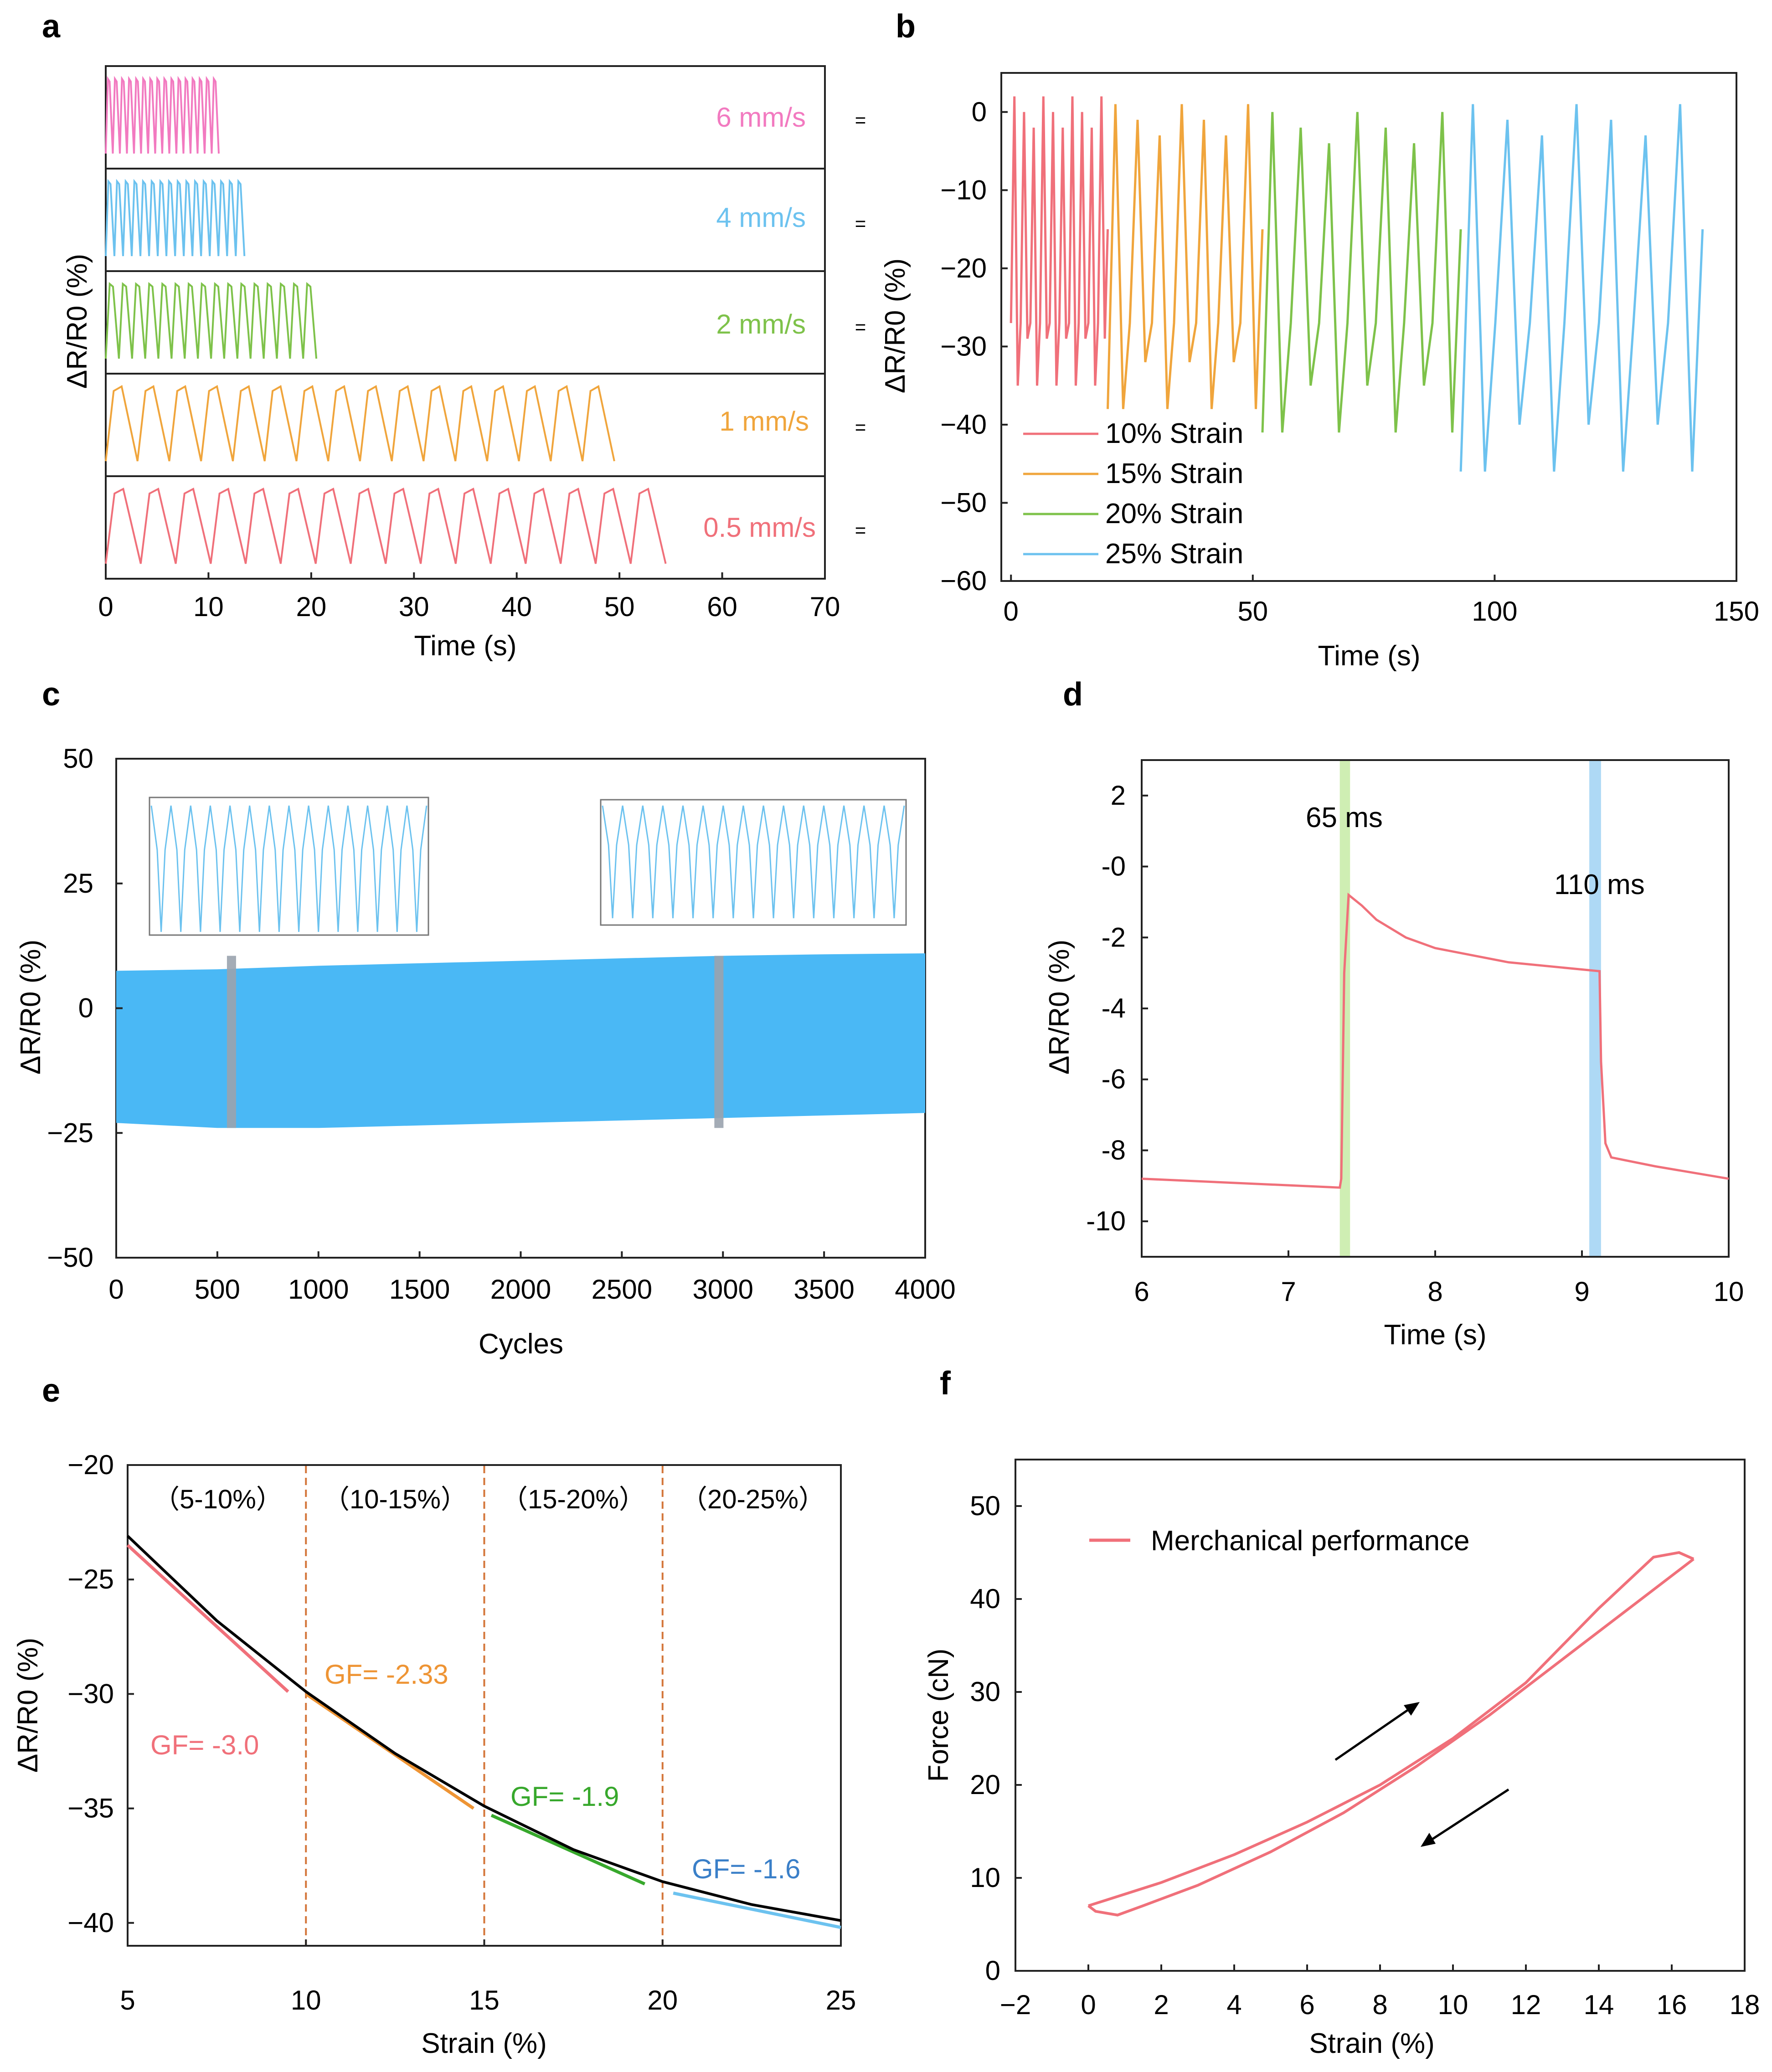 Image resolution: width=1772 pixels, height=2072 pixels. What do you see at coordinates (1412, 1709) in the screenshot?
I see `panel-f-arrow-up-head` at bounding box center [1412, 1709].